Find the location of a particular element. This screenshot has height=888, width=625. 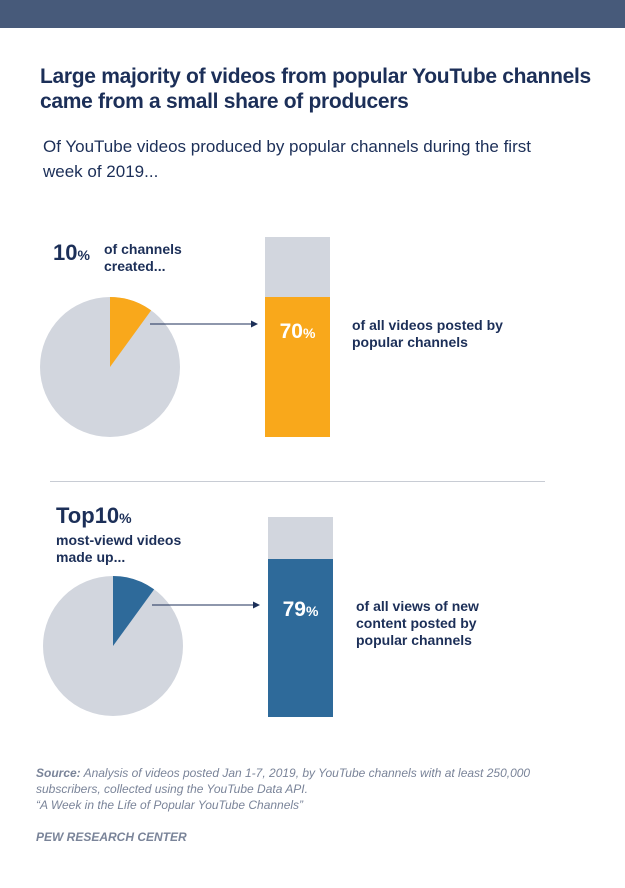

bar1 is located at coordinates (297, 337).